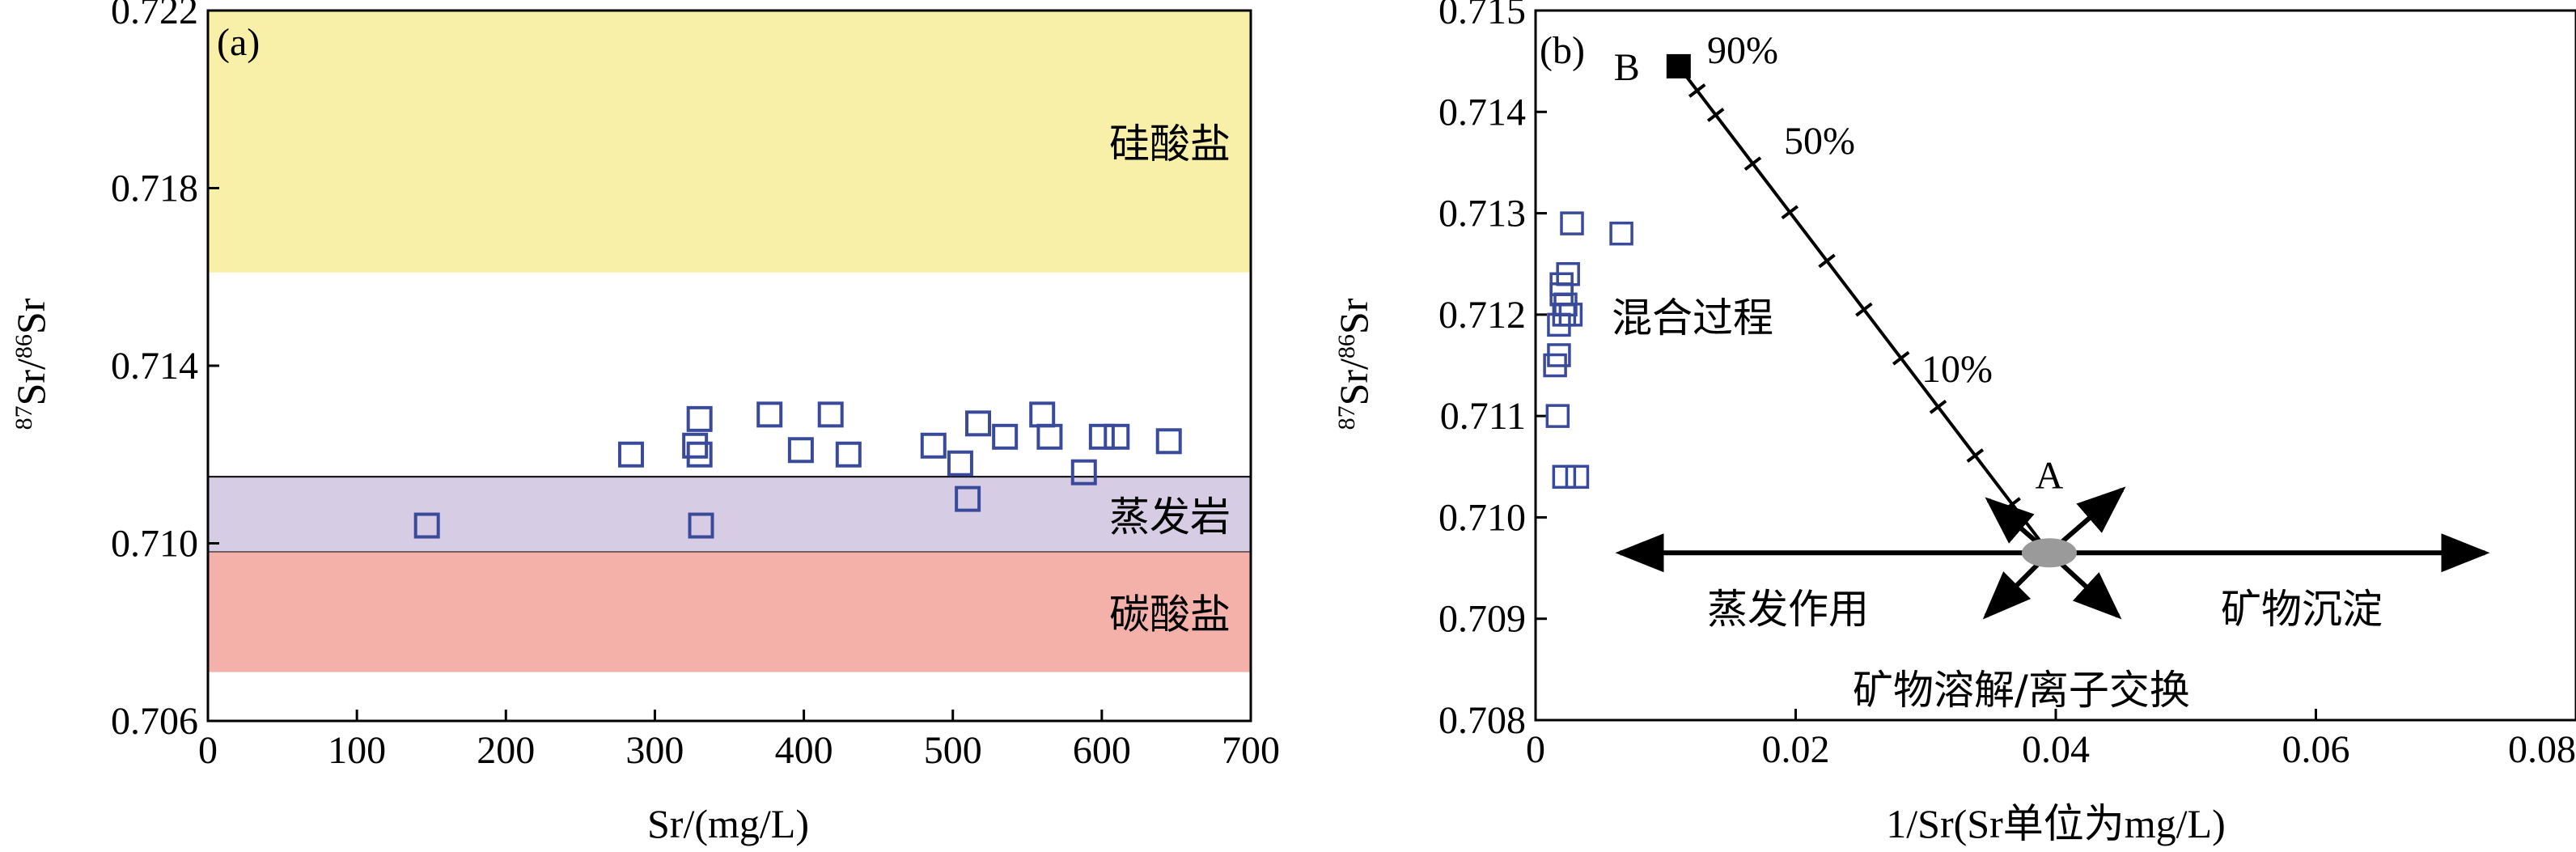 Image resolution: width=2576 pixels, height=852 pixels. Describe the element at coordinates (1678, 66) in the screenshot. I see `end-member-b-marker` at that location.